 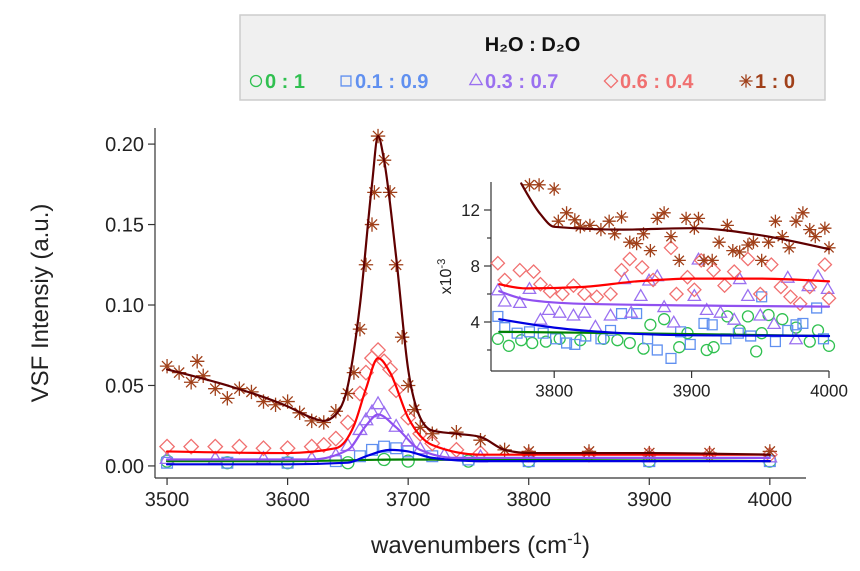 I want to click on legend-label: 0.1 : 0.9, so click(x=391, y=82).